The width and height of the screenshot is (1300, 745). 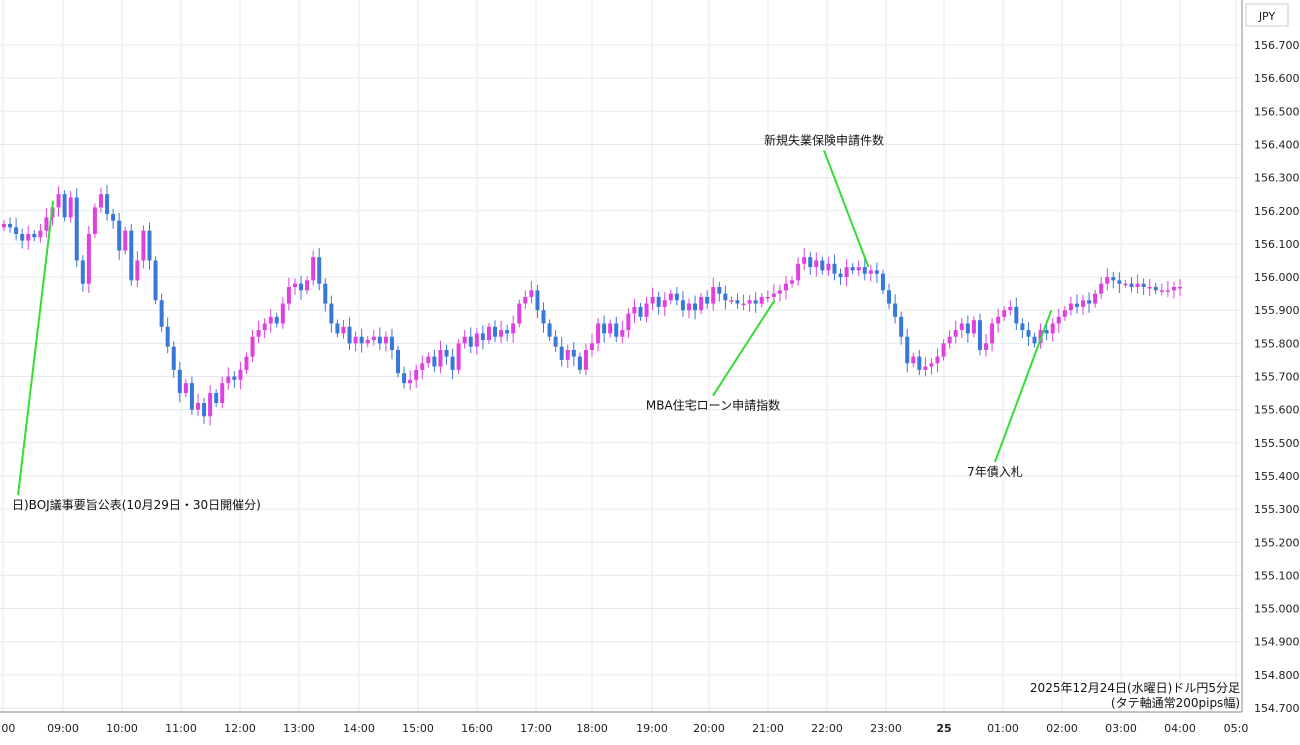 I want to click on x-tick-label: 14:00, so click(x=359, y=728).